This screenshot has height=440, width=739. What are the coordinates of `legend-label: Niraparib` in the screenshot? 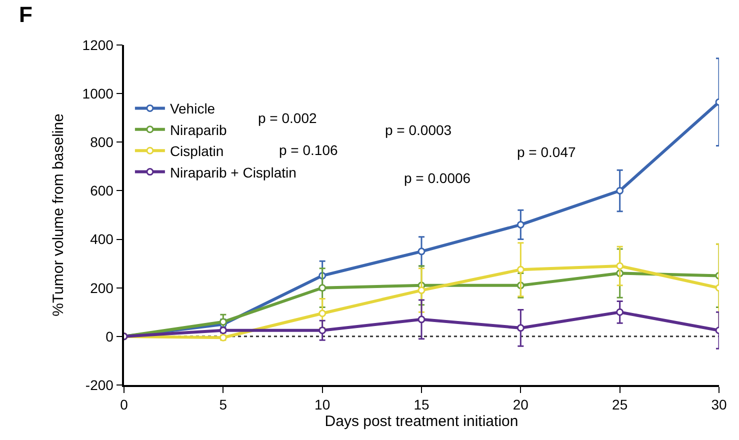 It's located at (198, 130).